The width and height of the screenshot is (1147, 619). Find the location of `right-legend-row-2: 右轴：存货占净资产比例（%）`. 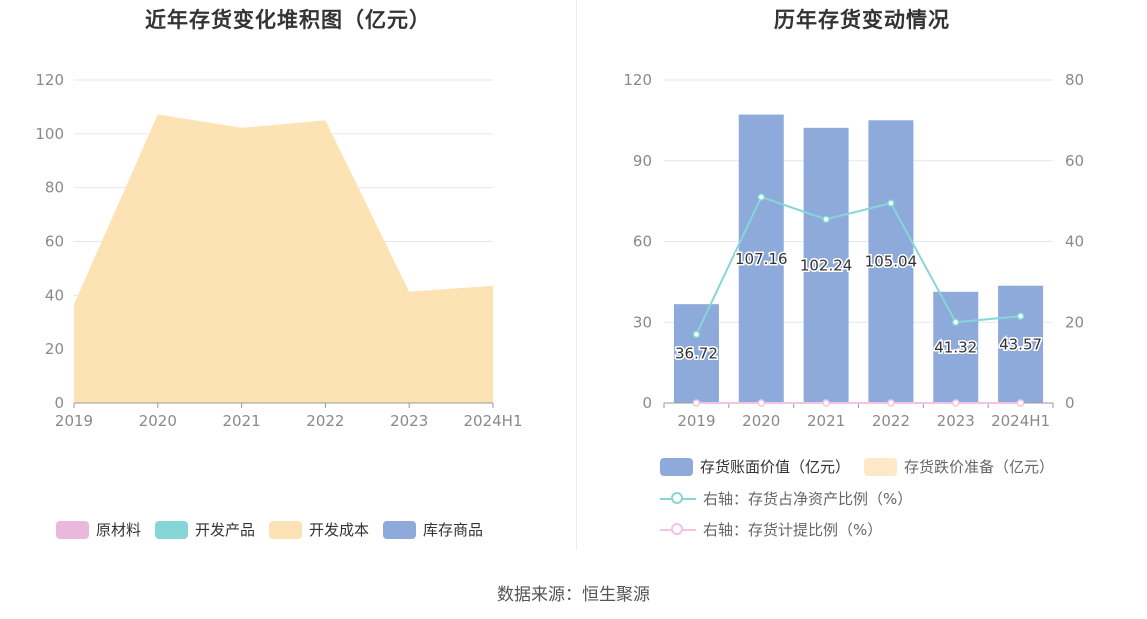

right-legend-row-2: 右轴：存货占净资产比例（%） is located at coordinates (793, 498).